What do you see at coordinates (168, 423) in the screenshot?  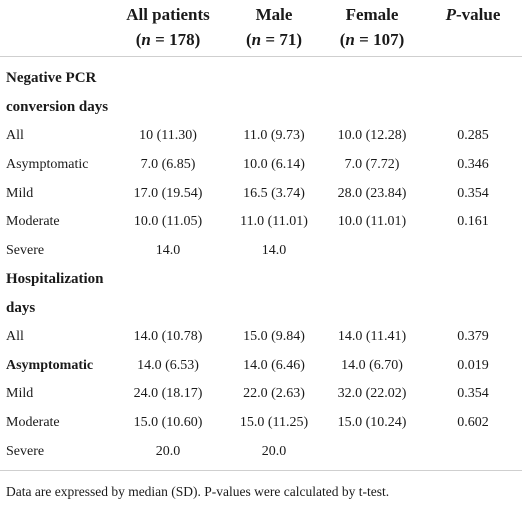 I see `cell-all-patients: 15.0 (10.60)` at bounding box center [168, 423].